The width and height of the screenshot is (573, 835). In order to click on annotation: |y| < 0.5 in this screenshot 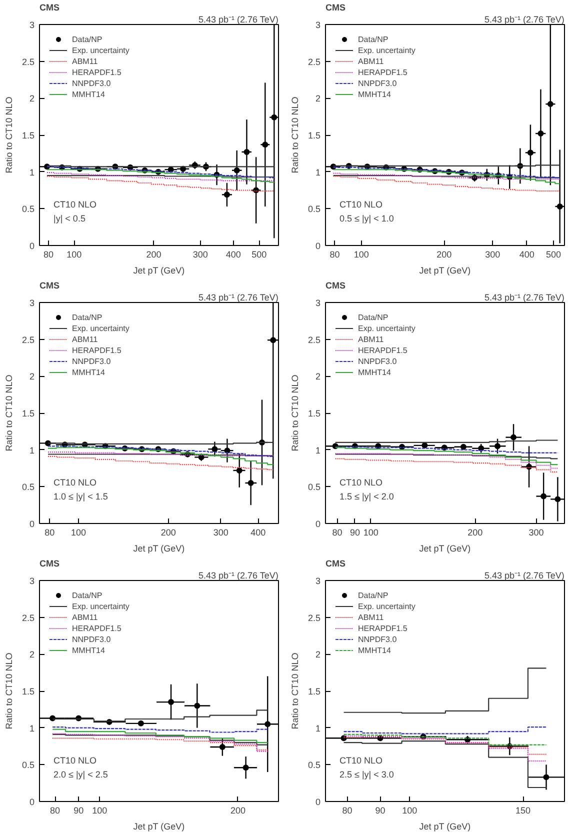, I will do `click(70, 219)`.